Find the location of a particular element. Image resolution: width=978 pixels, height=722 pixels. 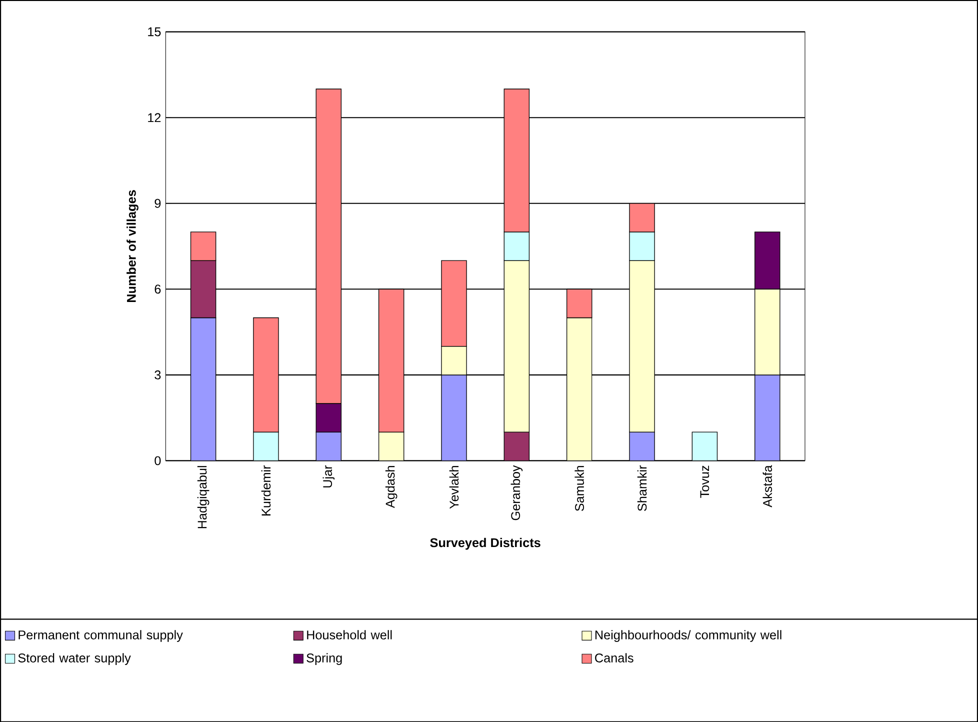

x-tick-label: Kurdemir is located at coordinates (266, 490).